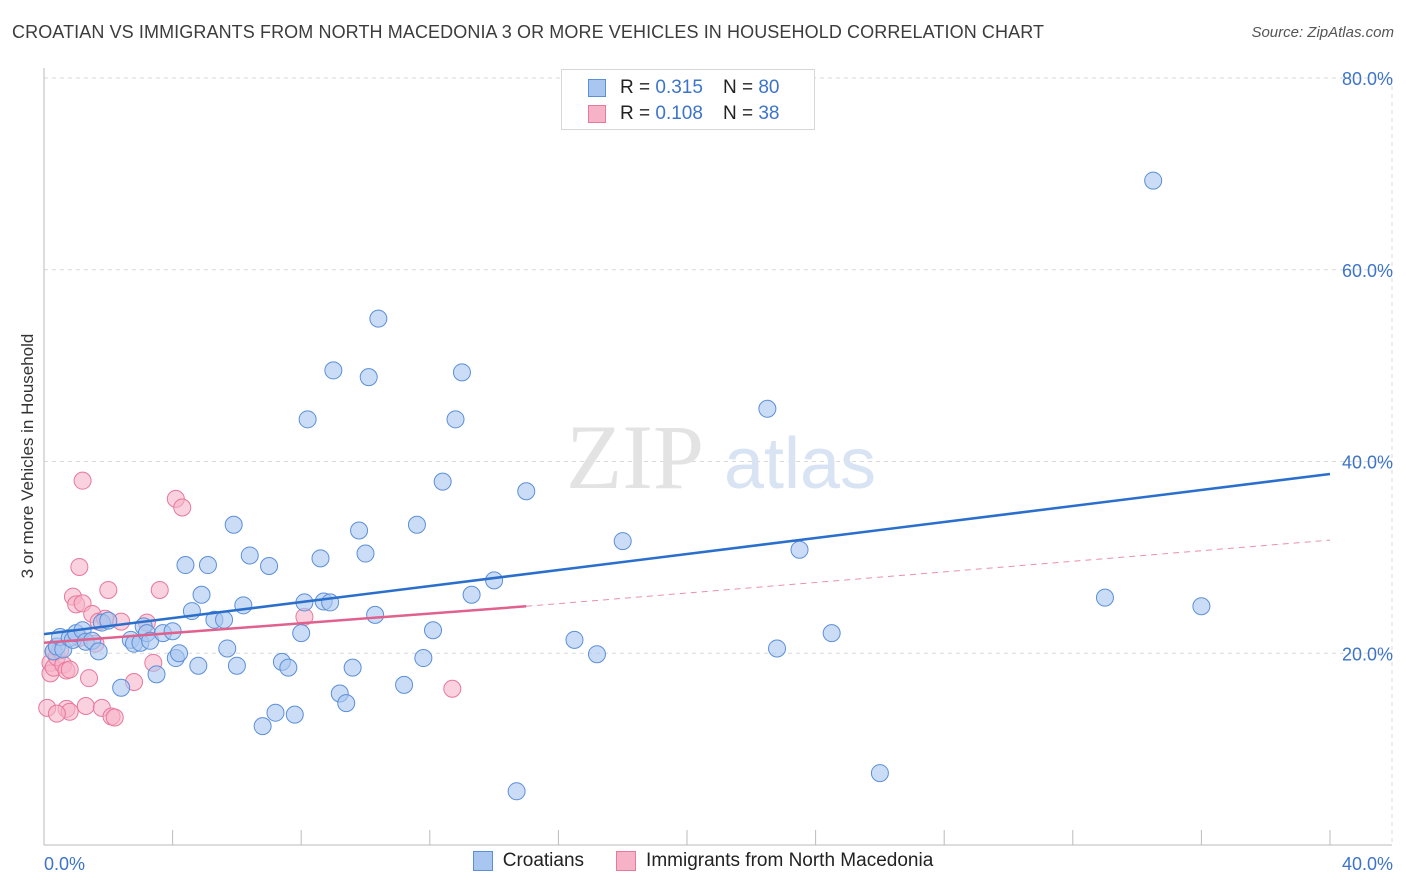 Image resolution: width=1406 pixels, height=892 pixels. I want to click on source-label: Source: ZipAtlas.com, so click(1322, 32).